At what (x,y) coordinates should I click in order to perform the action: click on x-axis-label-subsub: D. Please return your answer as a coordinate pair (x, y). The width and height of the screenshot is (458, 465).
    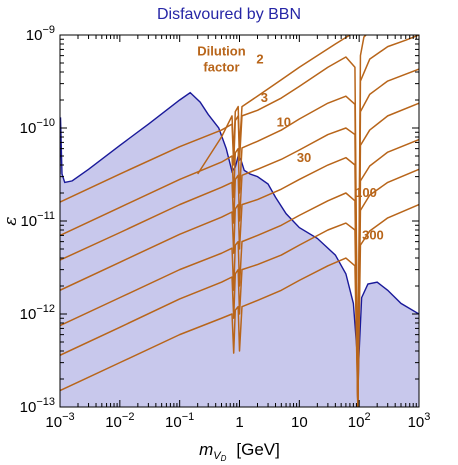
    Looking at the image, I should click on (224, 458).